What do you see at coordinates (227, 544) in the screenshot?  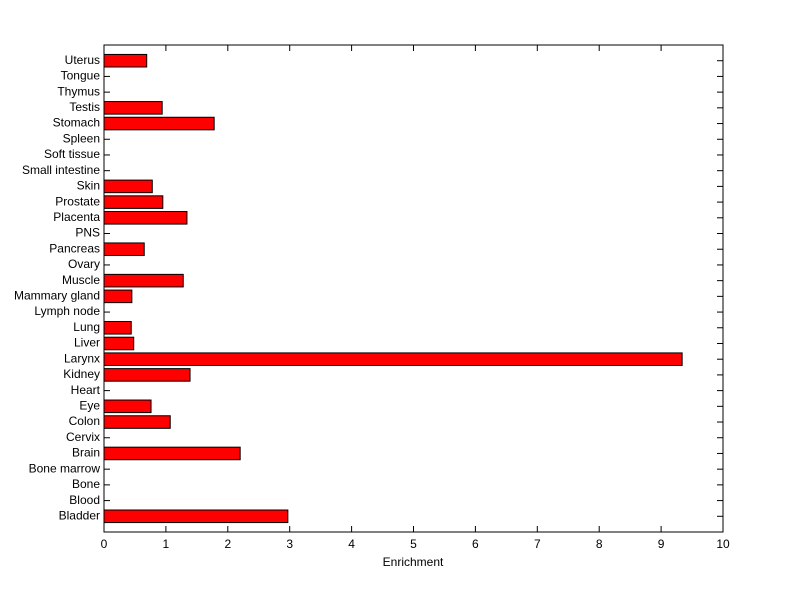 I see `x-tick-label: 2` at bounding box center [227, 544].